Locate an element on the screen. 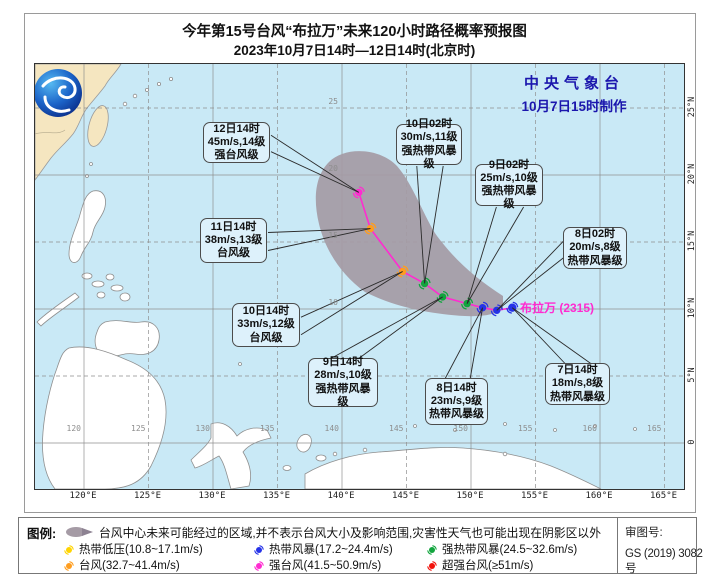 The image size is (709, 580). legend-item-label: 强热带风暴(24.5~32.6m/s) is located at coordinates (510, 550).